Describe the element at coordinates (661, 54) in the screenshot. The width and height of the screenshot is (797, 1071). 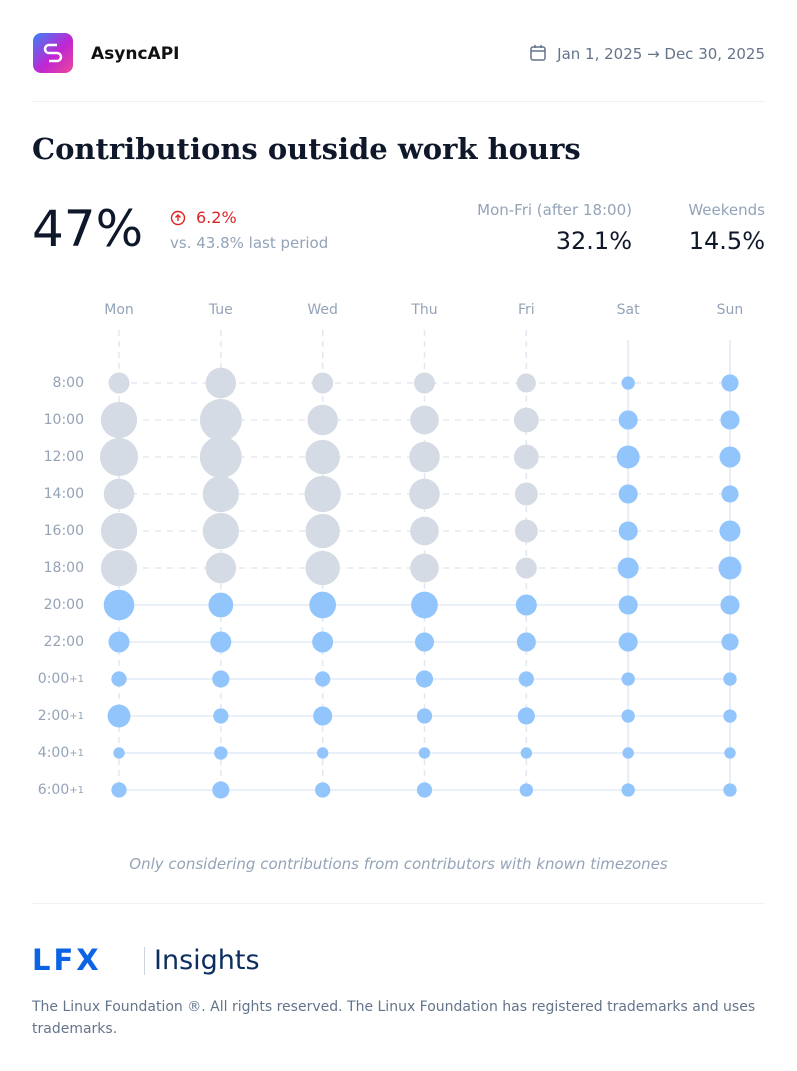
I see `date-range: Jan 1, 2025 → Dec 30, 2025` at that location.